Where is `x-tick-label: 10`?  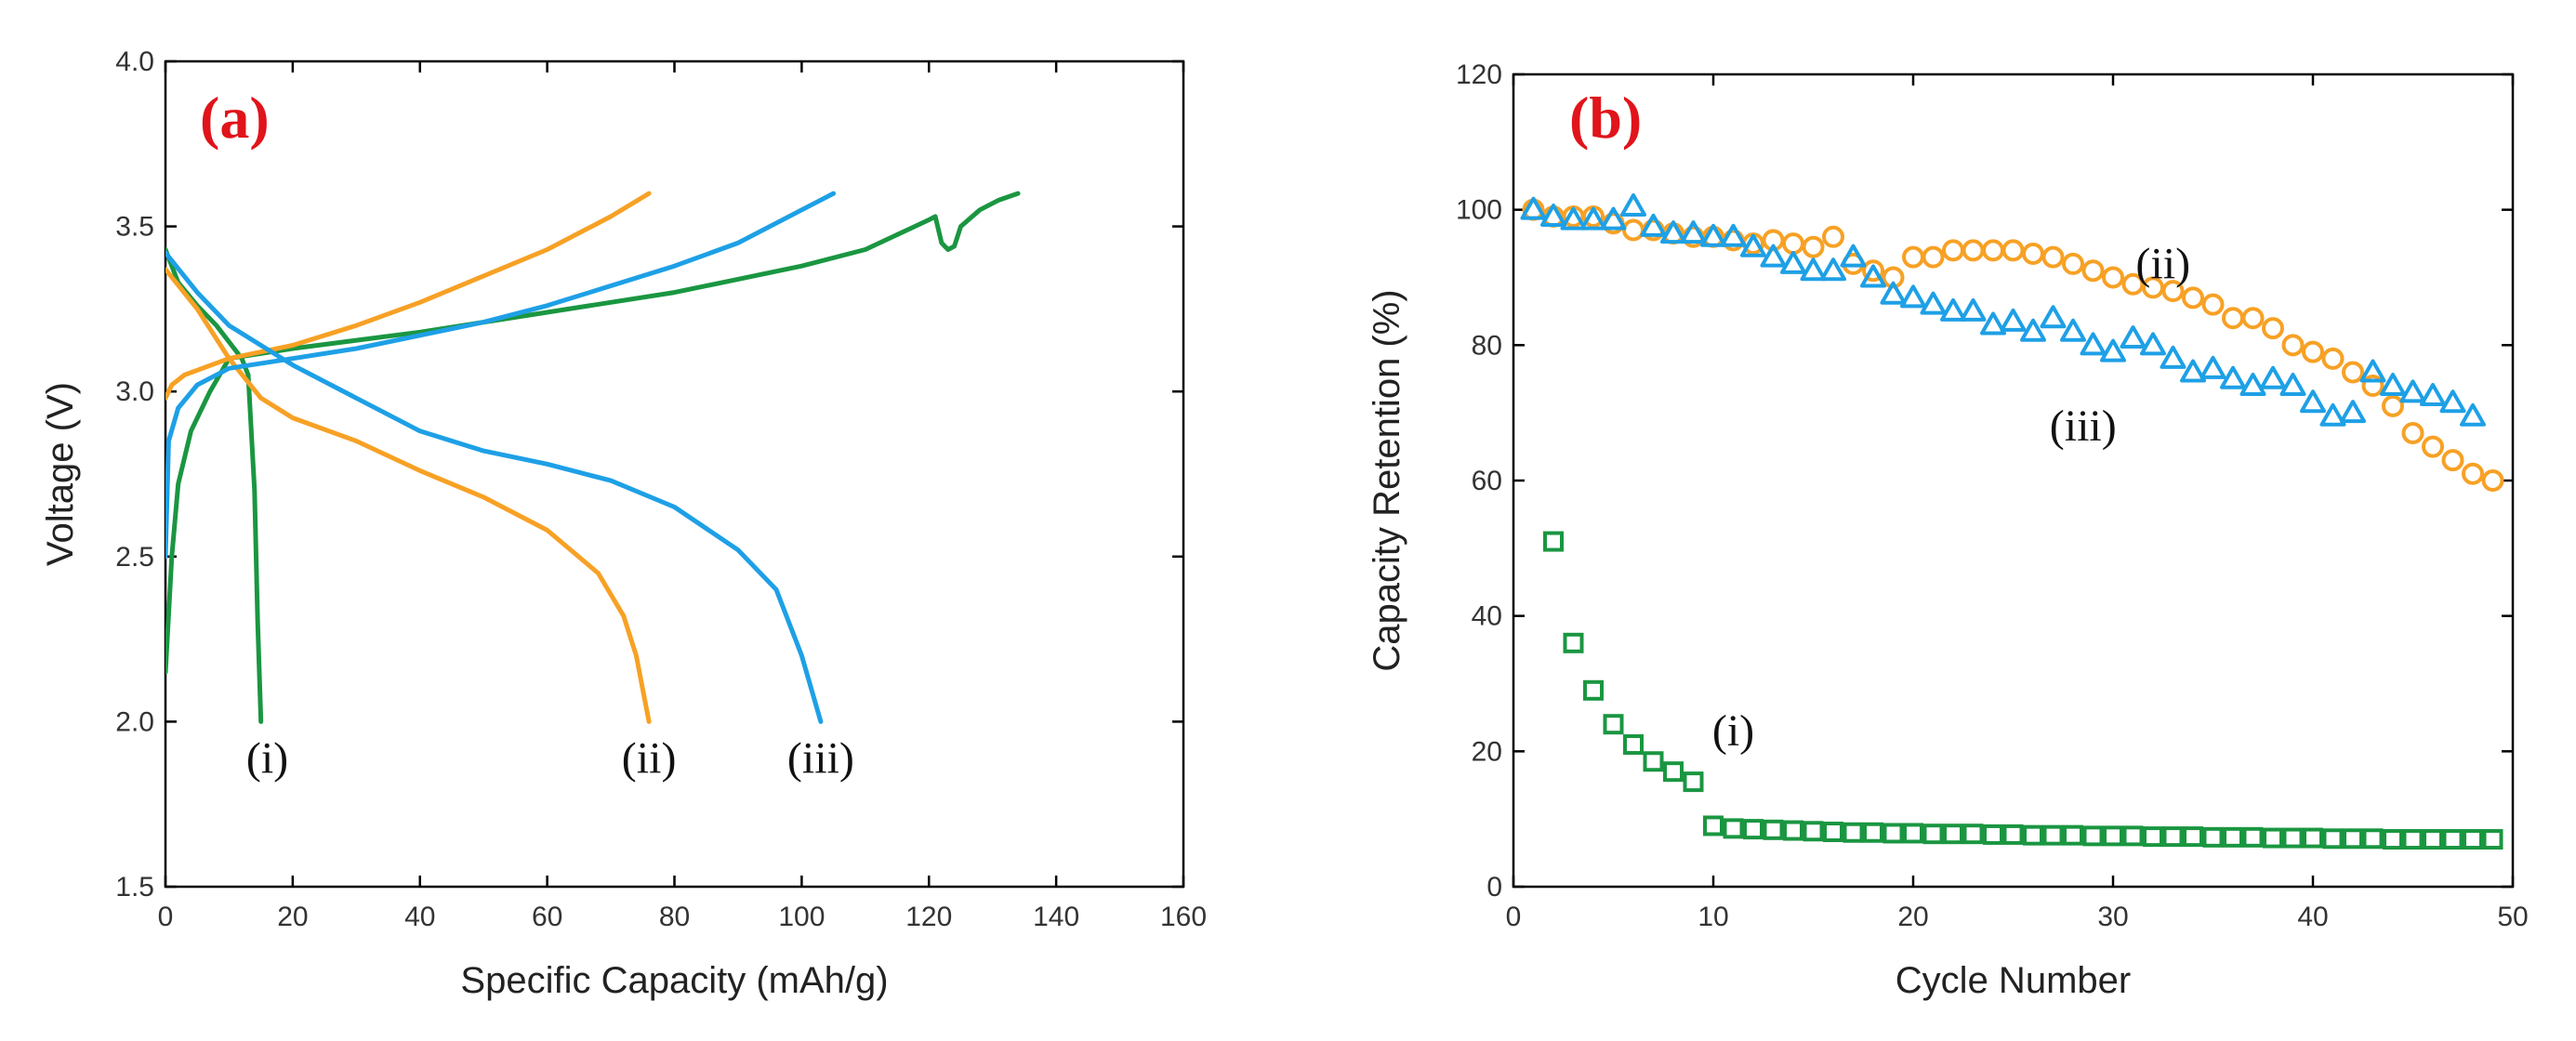
x-tick-label: 10 is located at coordinates (1713, 917).